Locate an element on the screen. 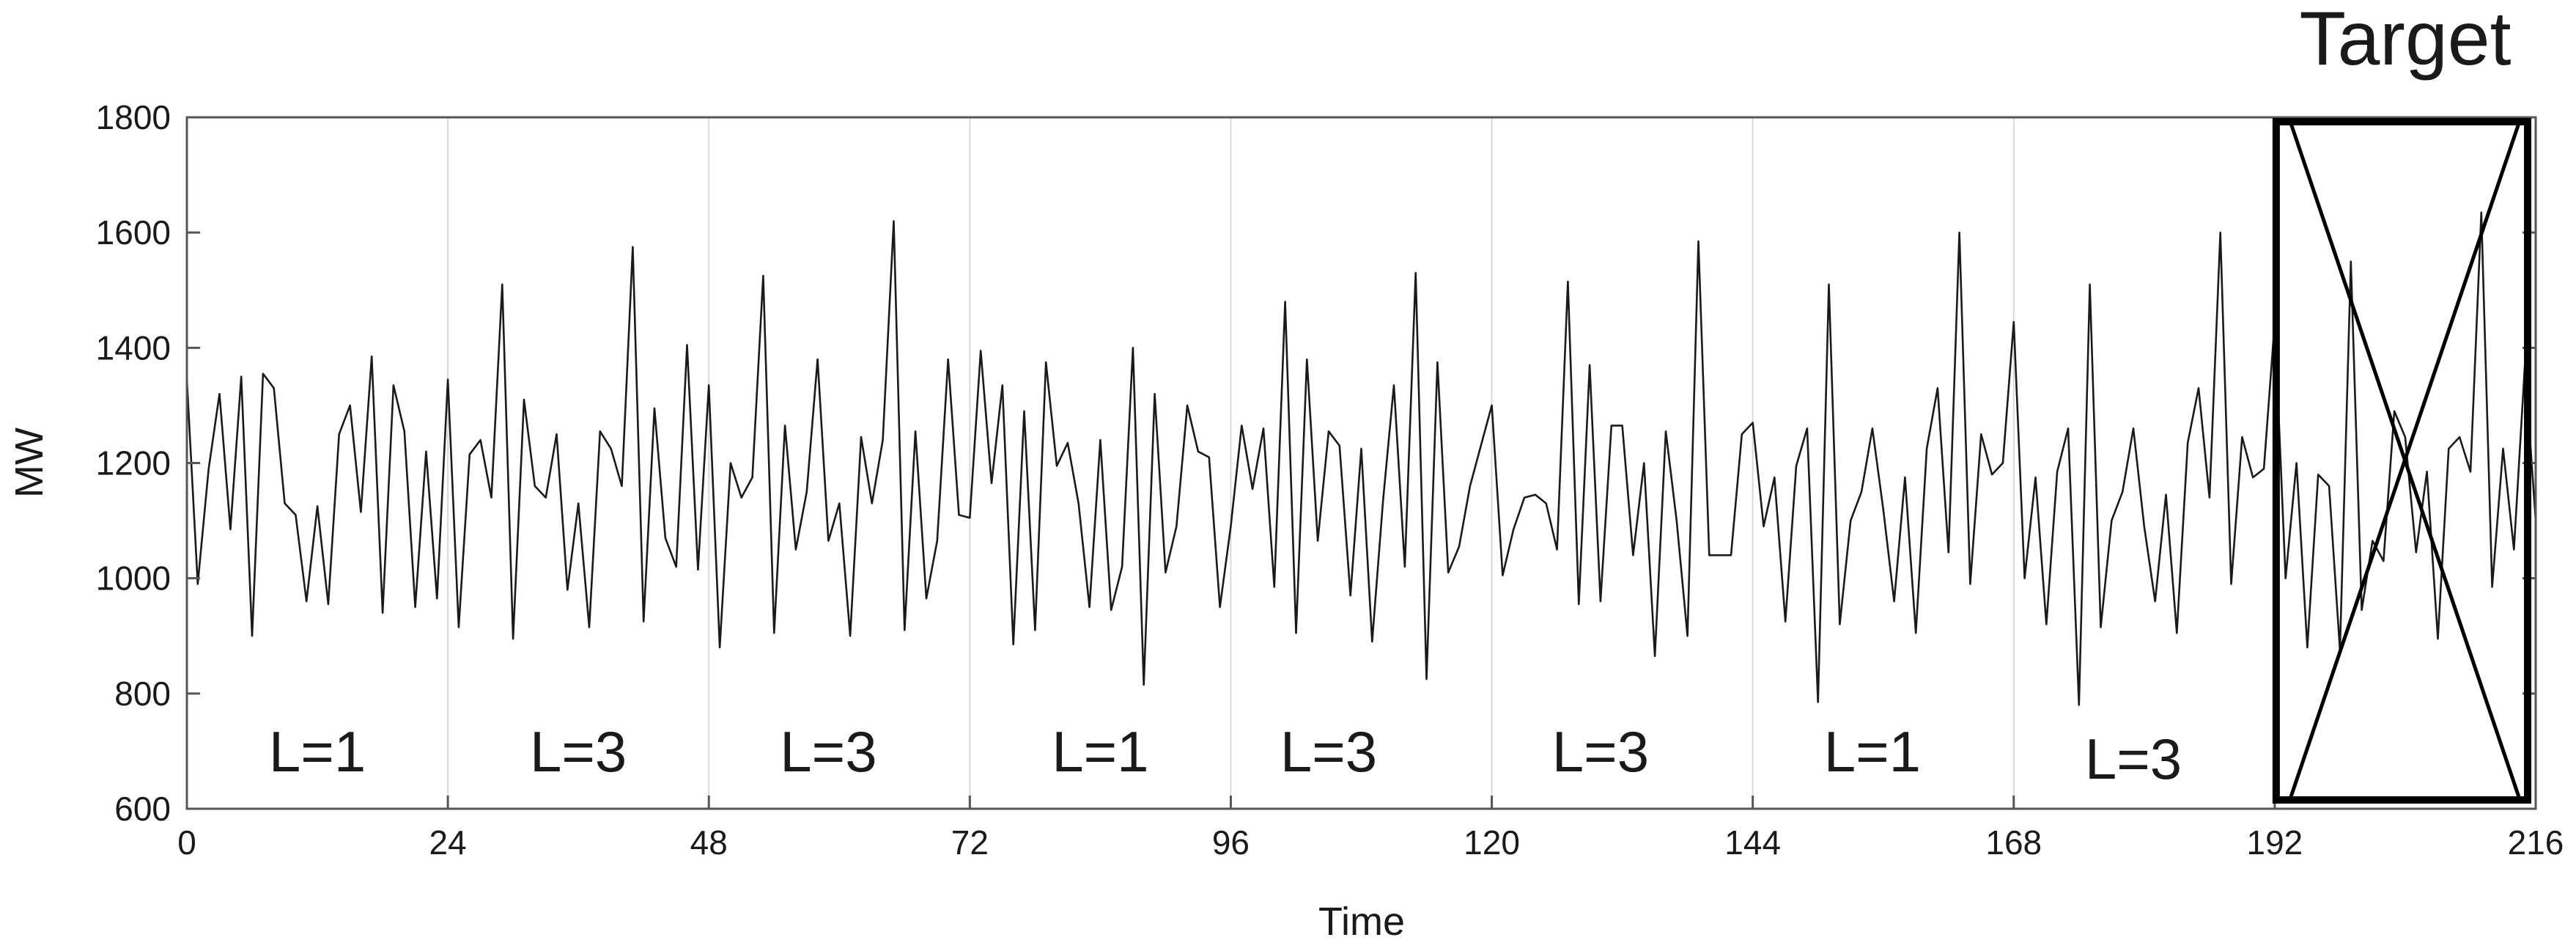 The image size is (2576, 951). x-tick-label: 168 is located at coordinates (2014, 842).